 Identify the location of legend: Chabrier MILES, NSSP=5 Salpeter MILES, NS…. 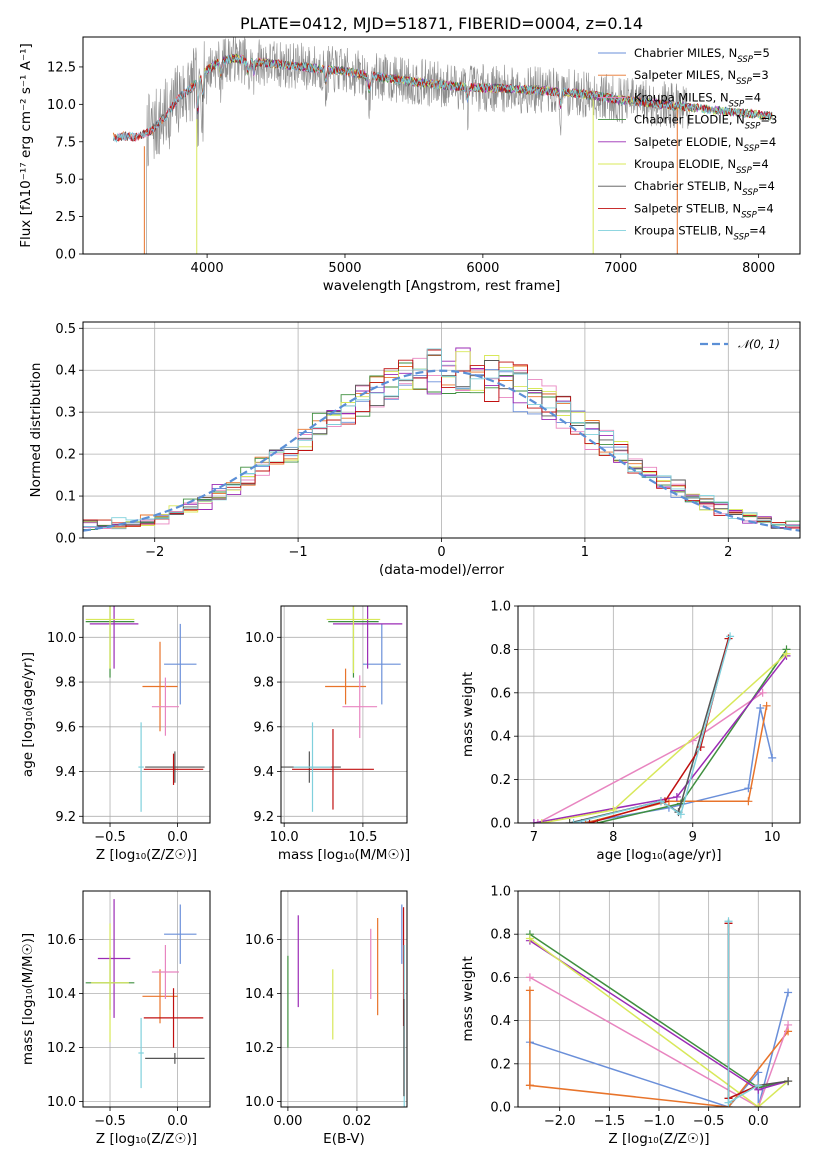
(687, 144).